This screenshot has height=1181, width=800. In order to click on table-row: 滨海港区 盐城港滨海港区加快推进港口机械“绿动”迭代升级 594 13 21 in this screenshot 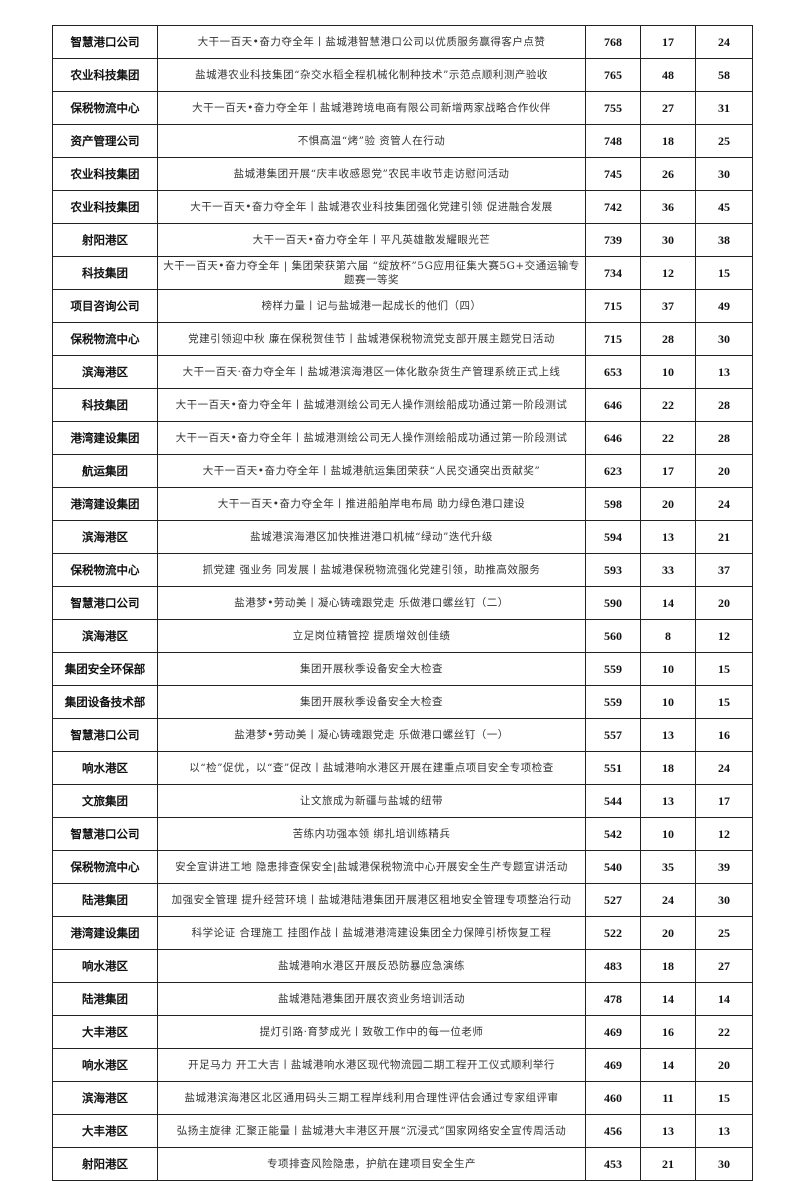, I will do `click(402, 537)`.